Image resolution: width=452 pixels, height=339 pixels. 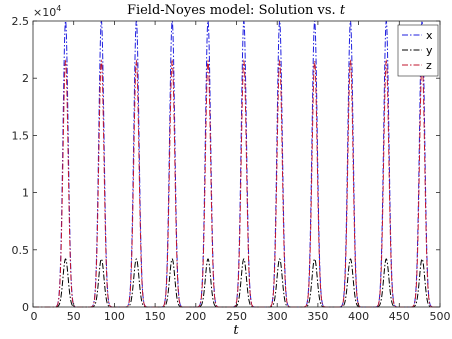 What do you see at coordinates (47, 11) in the screenshot?
I see `y-axis-exponent: ×10⁴` at bounding box center [47, 11].